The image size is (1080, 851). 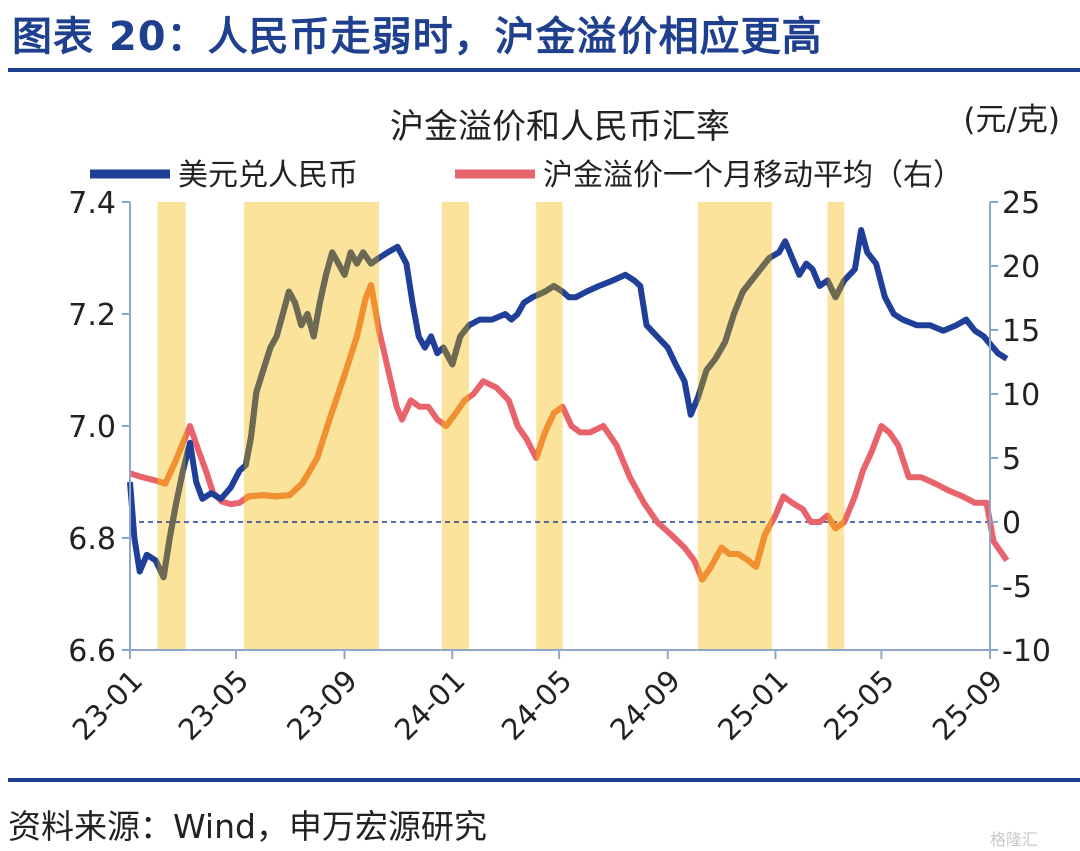 I want to click on x-tick-label: 24-01, so click(x=430, y=705).